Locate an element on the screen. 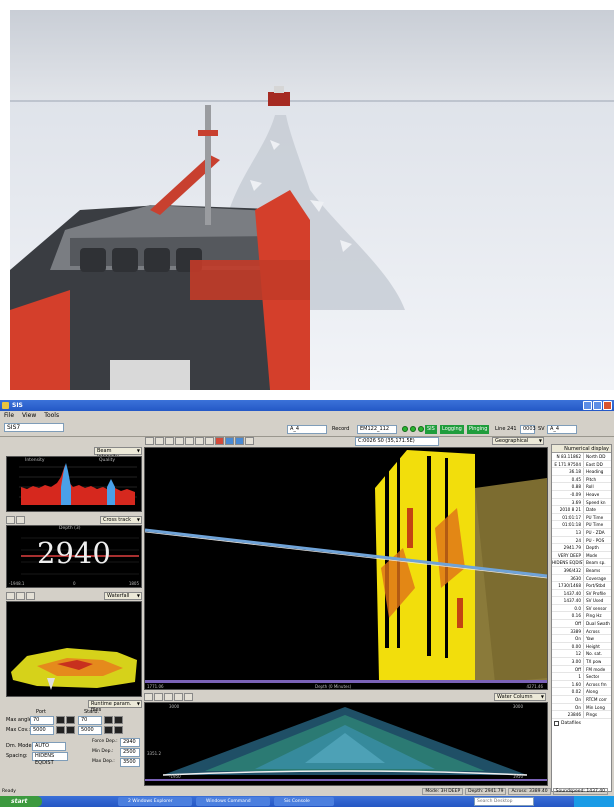 The height and width of the screenshot is (807, 614). beam-intensity-dropdown: Beam intensity is located at coordinates (118, 453).